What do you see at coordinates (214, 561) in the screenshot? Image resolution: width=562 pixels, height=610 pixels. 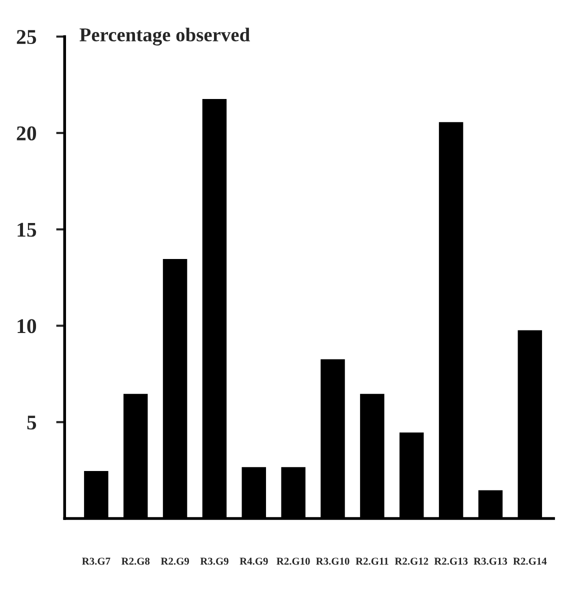 I see `x-tick-label: R3.G9` at bounding box center [214, 561].